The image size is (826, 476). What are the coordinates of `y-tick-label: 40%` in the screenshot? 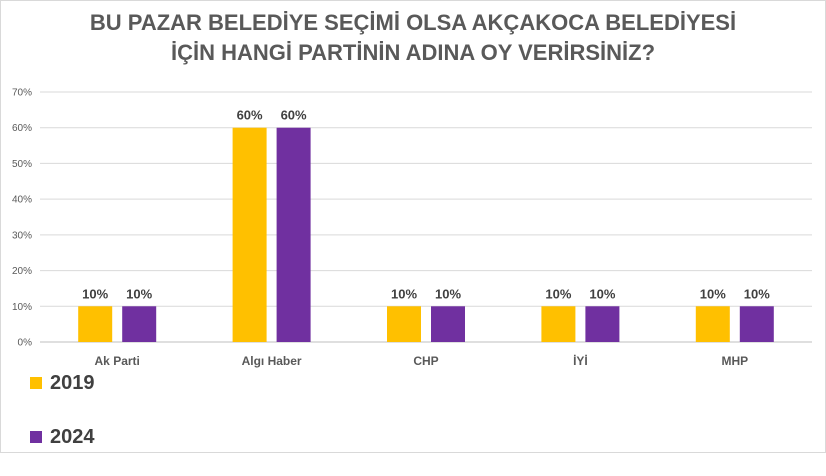 It's located at (22, 200).